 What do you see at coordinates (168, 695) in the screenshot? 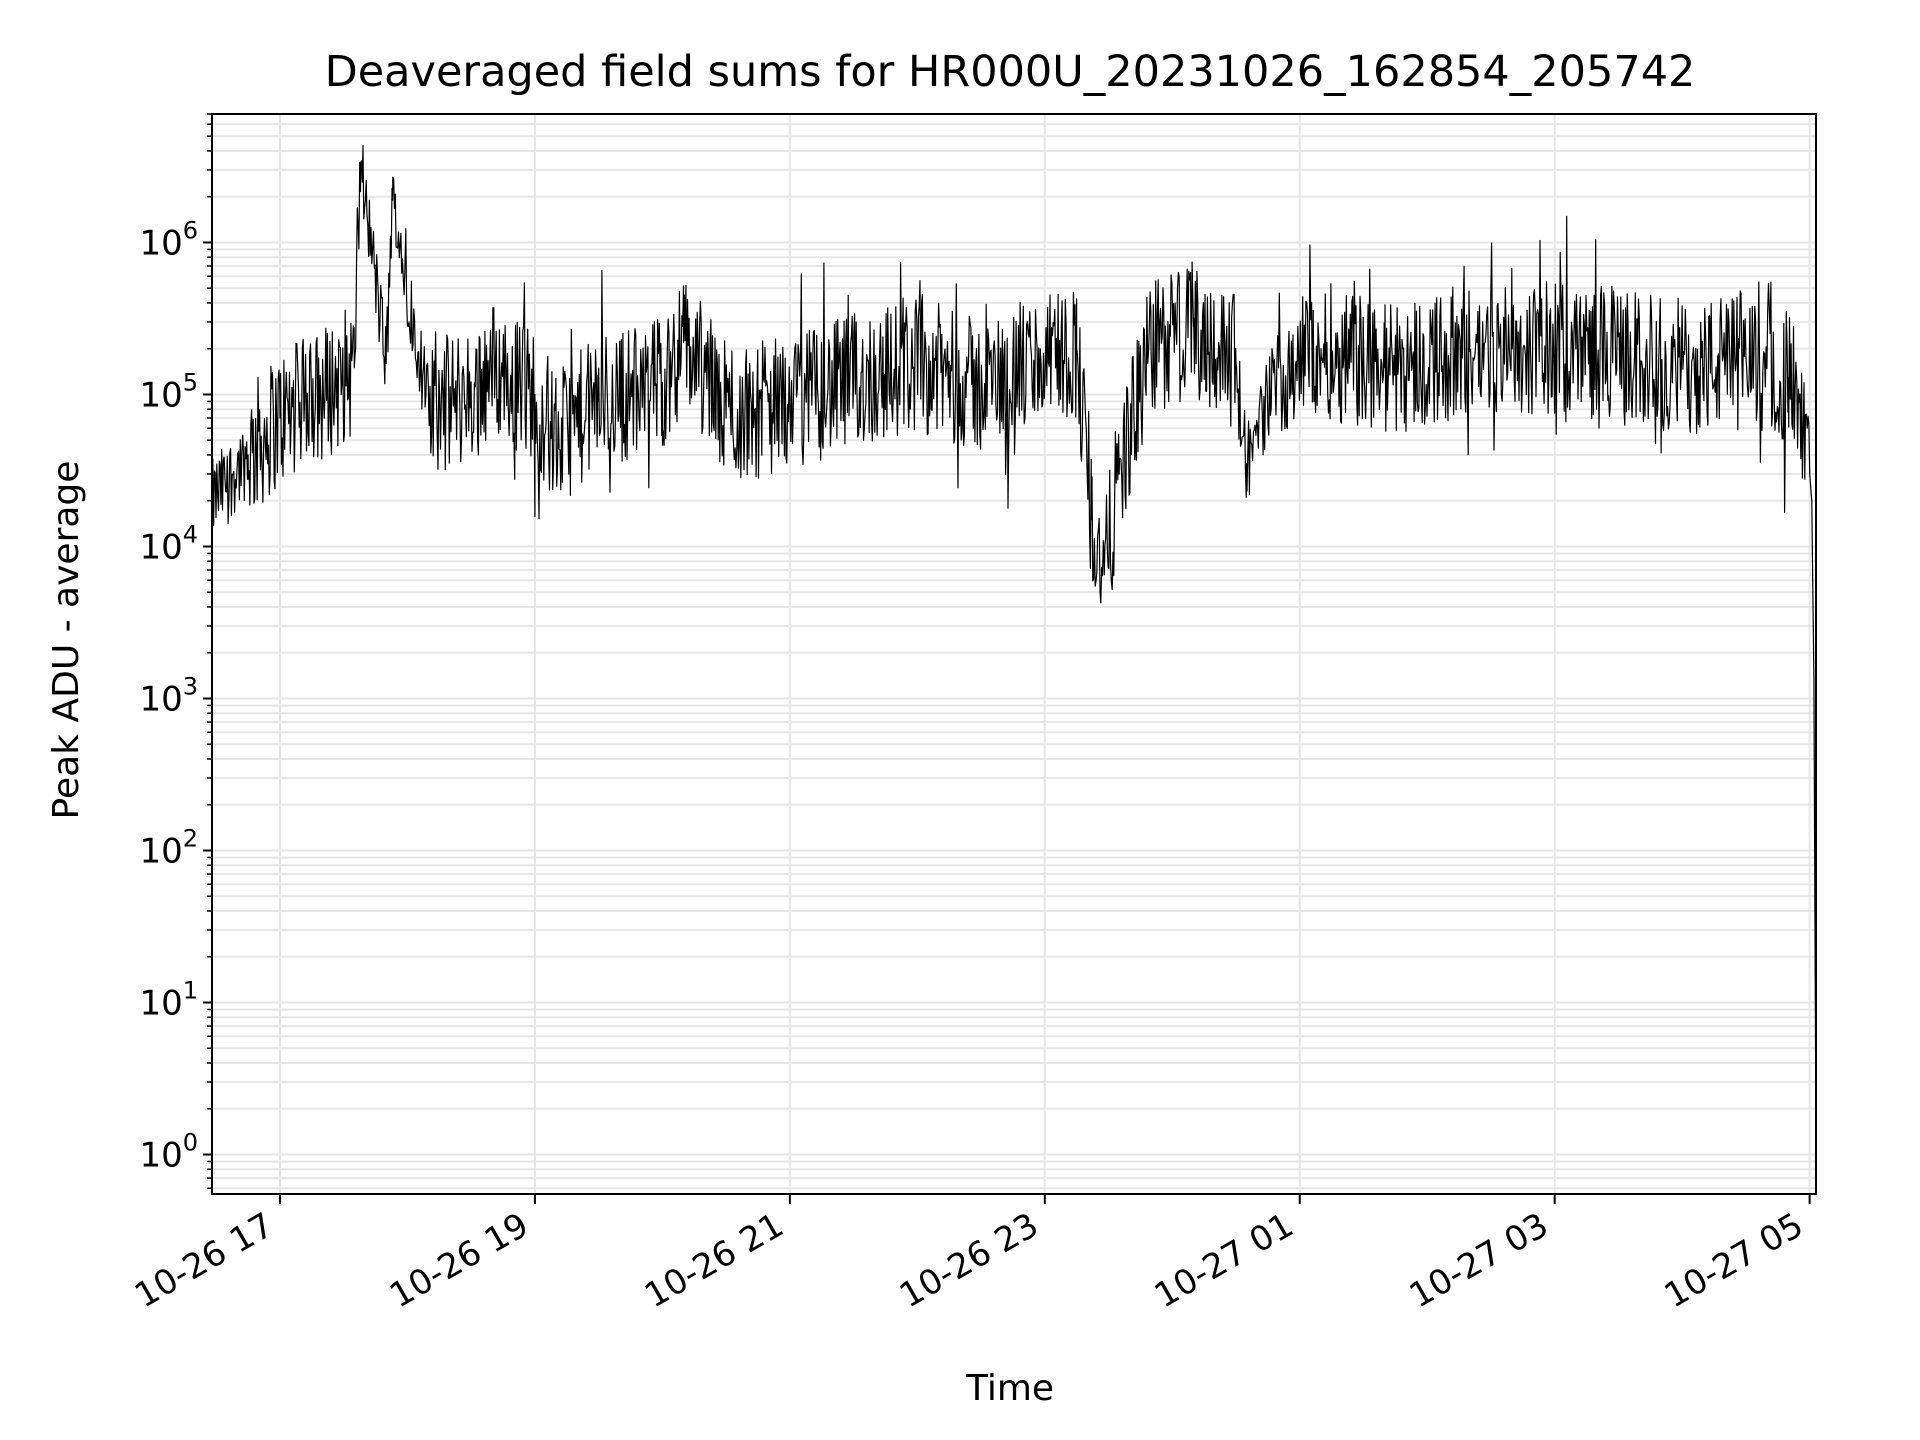
I see `y-tick-label: 10³` at bounding box center [168, 695].